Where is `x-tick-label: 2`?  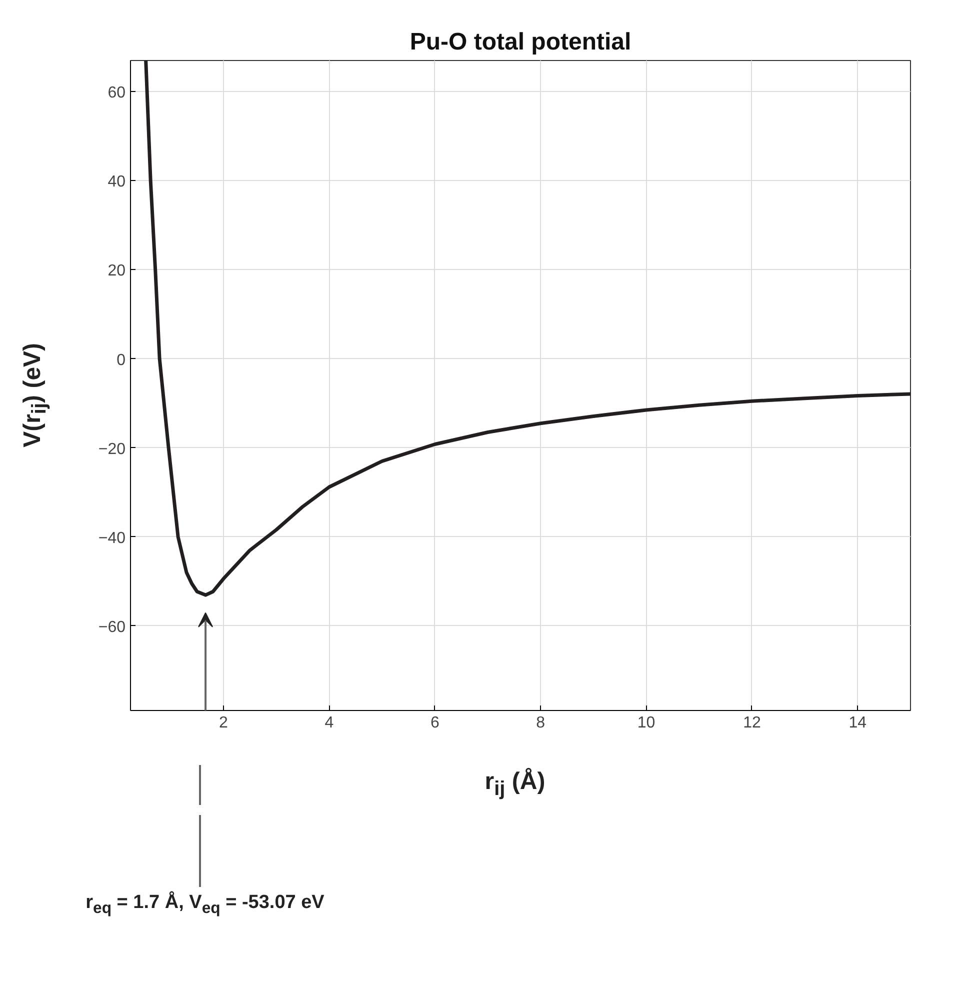 x-tick-label: 2 is located at coordinates (223, 723).